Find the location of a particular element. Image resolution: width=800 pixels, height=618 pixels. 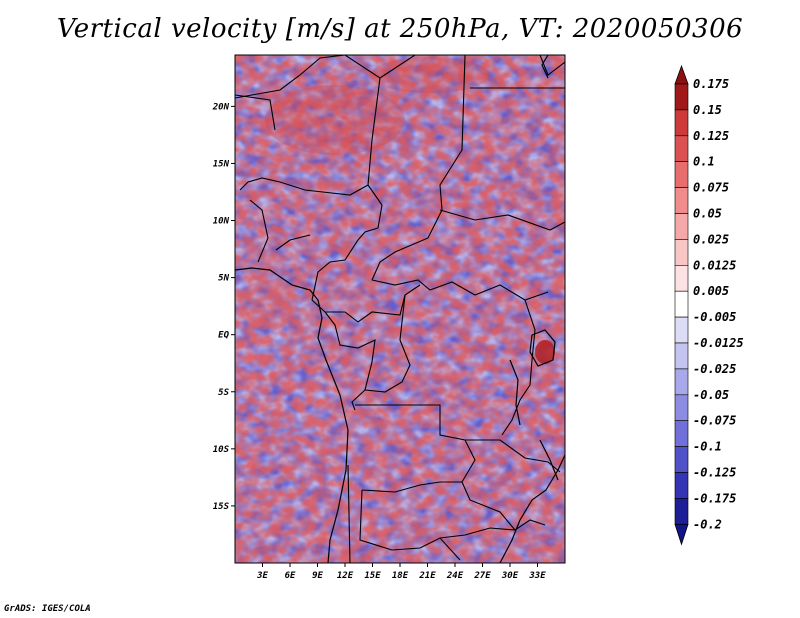

y-tick-label: 5S is located at coordinates (223, 393).